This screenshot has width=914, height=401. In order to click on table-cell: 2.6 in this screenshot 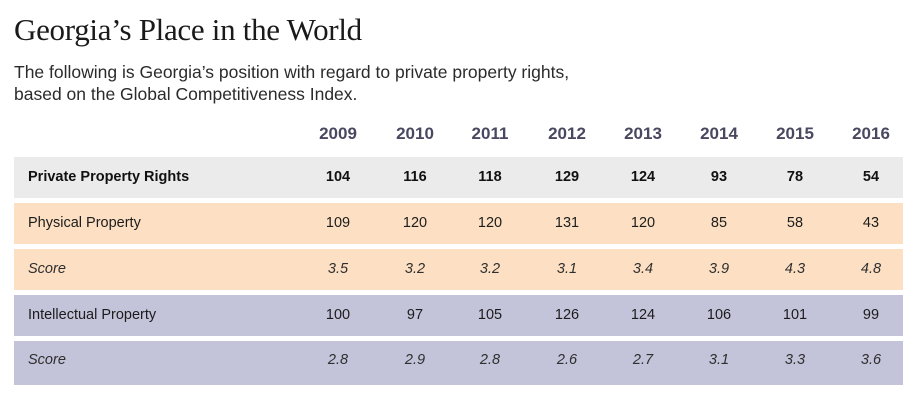, I will do `click(567, 360)`.